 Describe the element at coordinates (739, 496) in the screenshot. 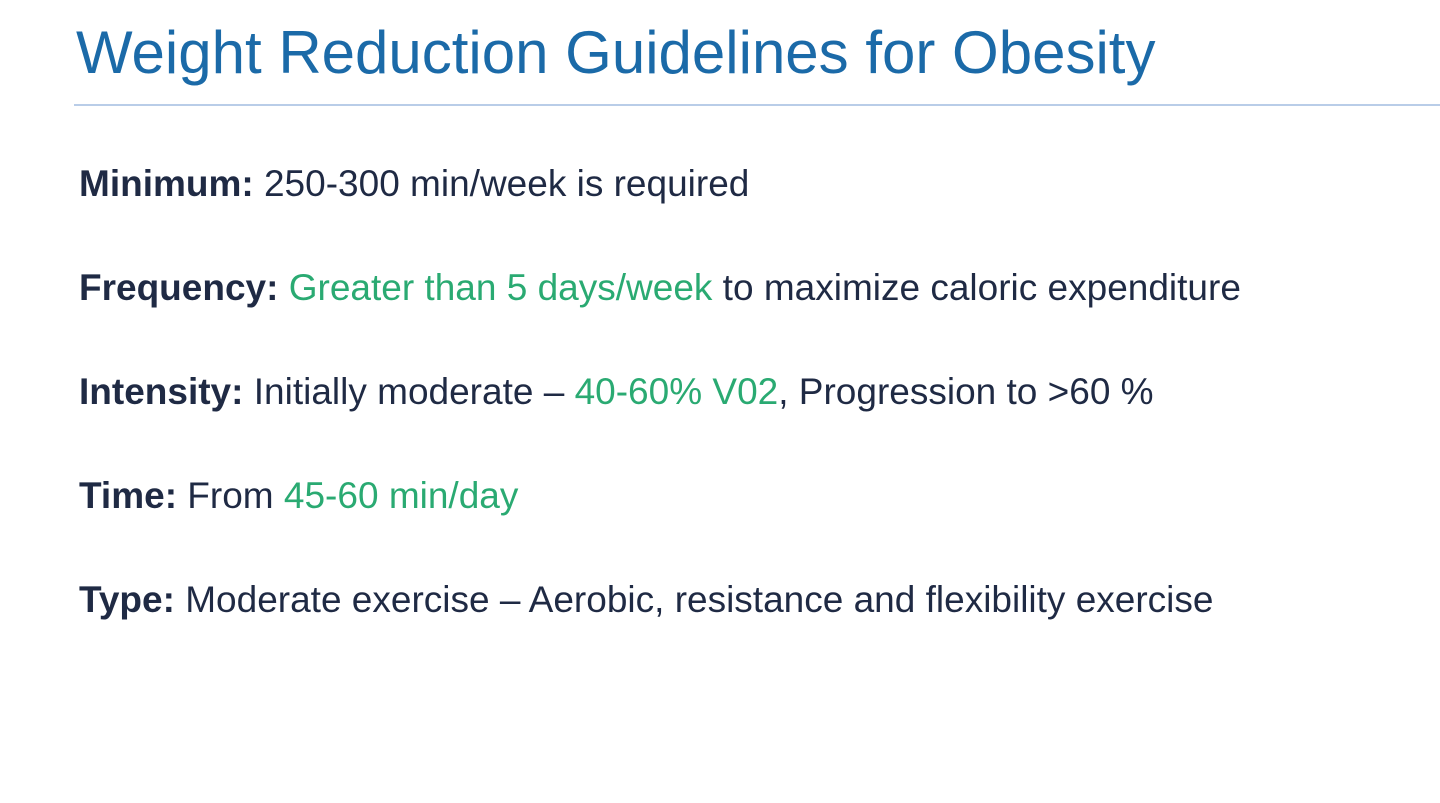

I see `guideline: Time: From 45-60 min/day` at that location.